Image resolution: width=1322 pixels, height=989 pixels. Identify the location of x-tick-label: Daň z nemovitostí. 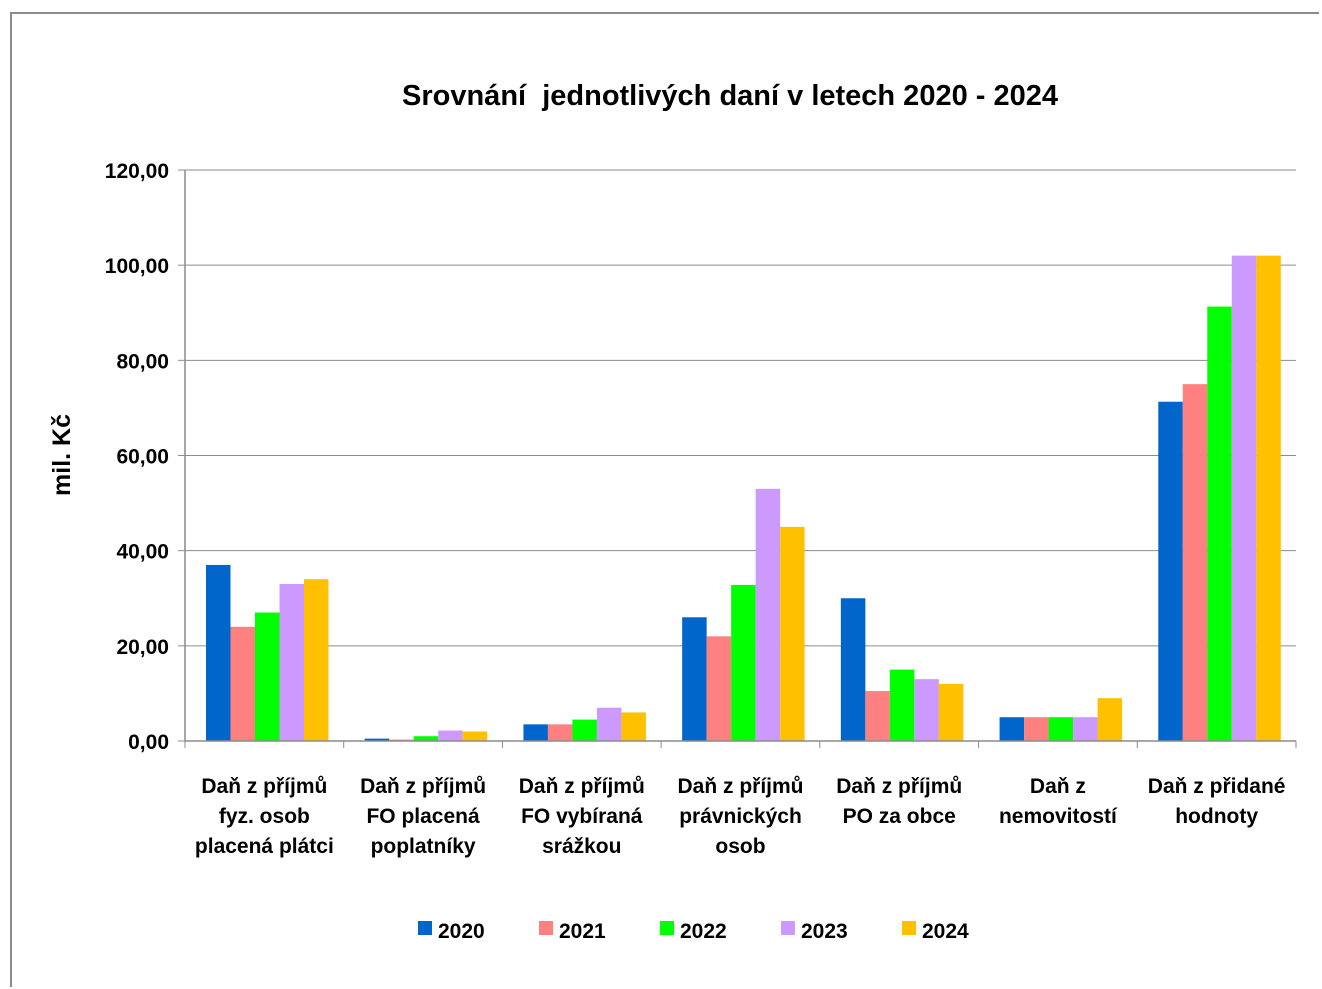
(1058, 801).